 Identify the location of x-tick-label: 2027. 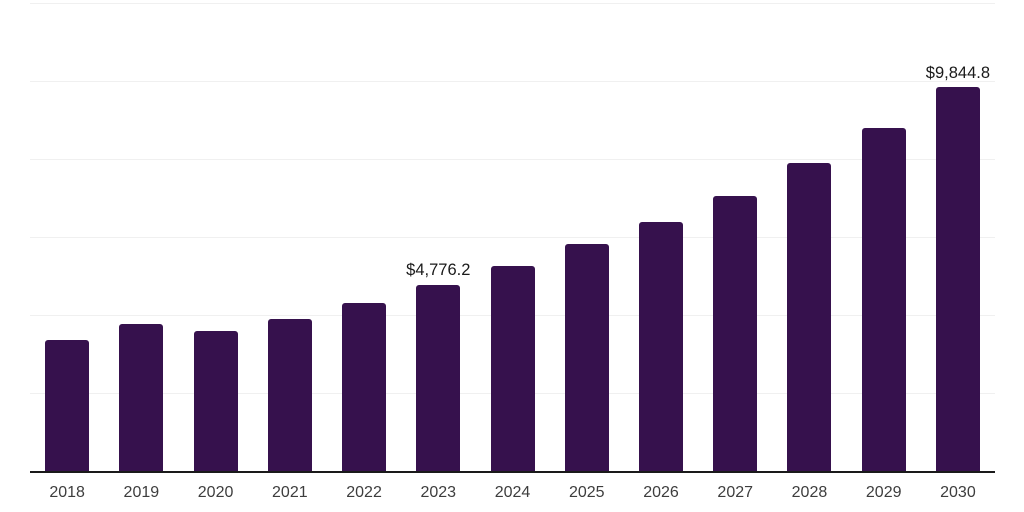
(735, 492).